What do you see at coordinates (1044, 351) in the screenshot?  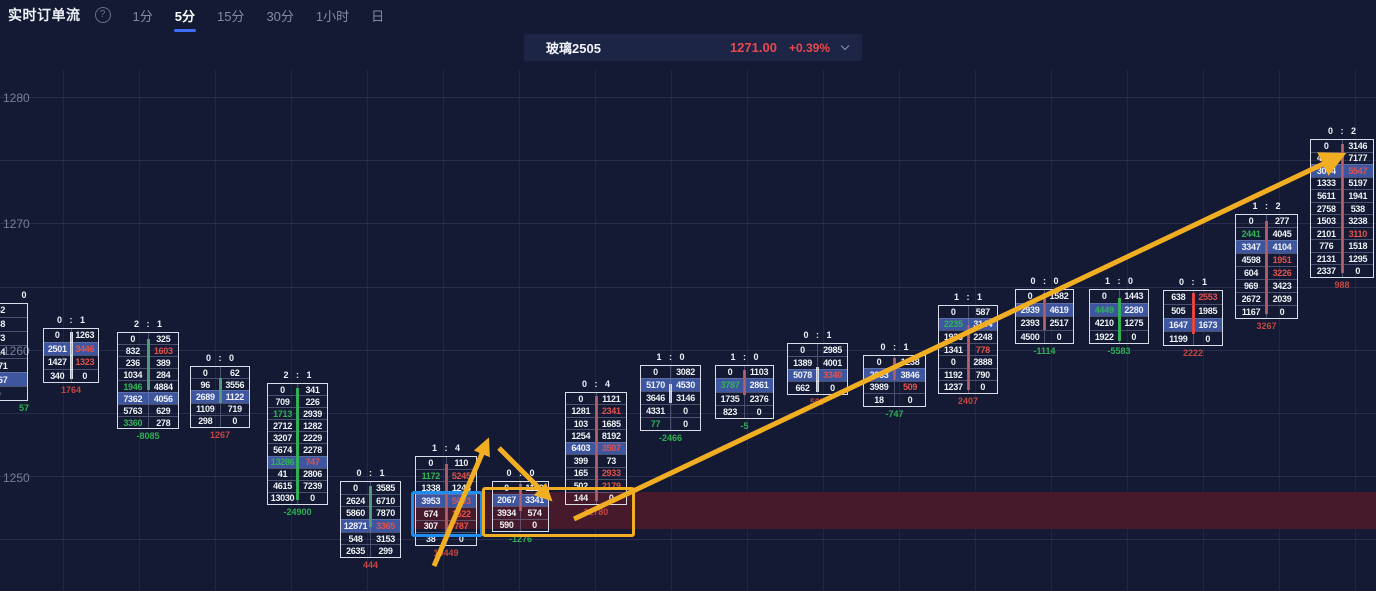 I see `delta-footer: -1114` at bounding box center [1044, 351].